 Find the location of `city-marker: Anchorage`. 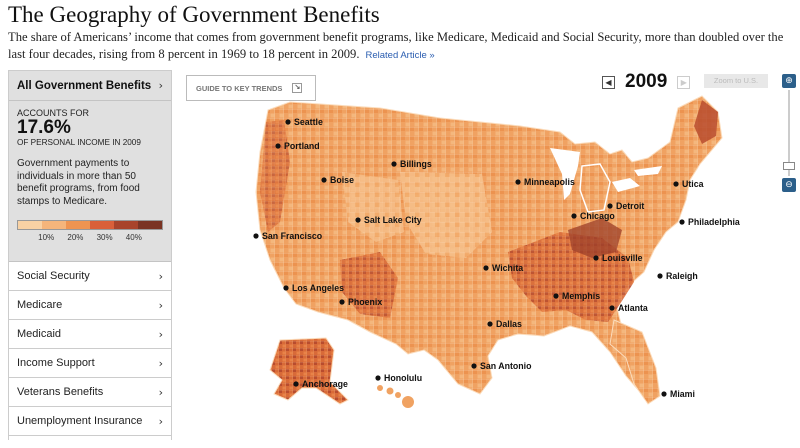

city-marker: Anchorage is located at coordinates (320, 384).